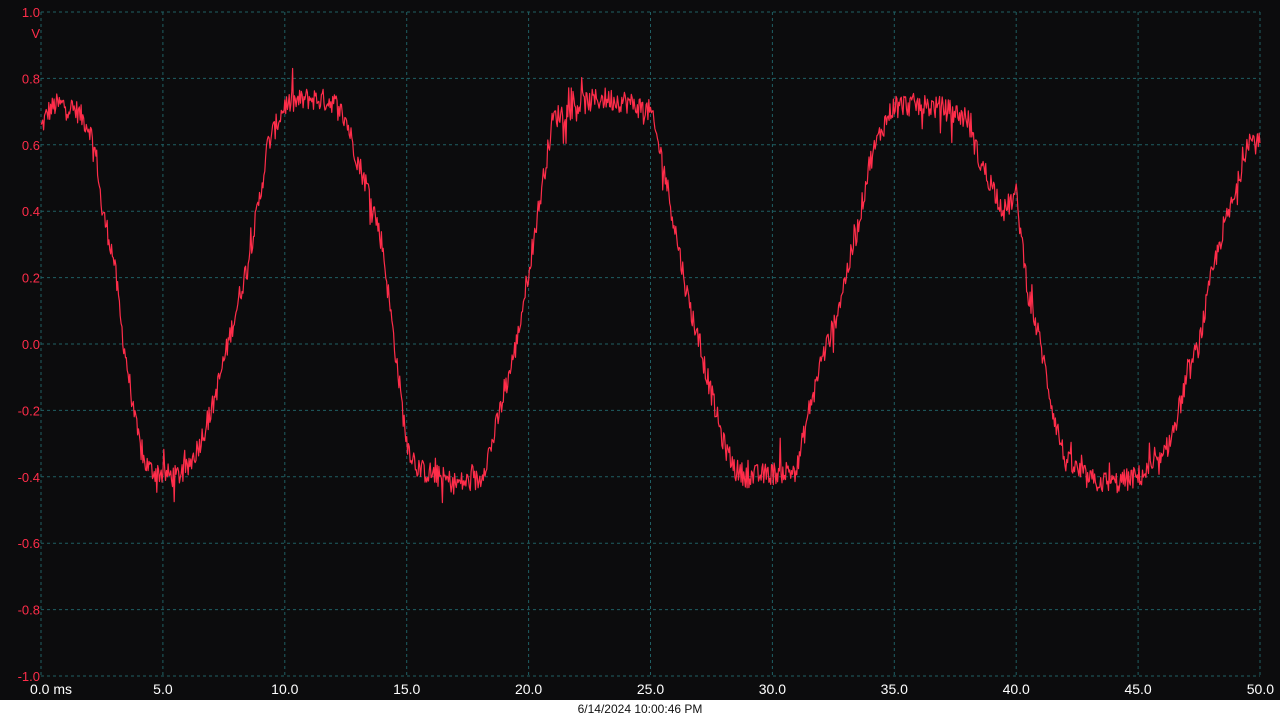 This screenshot has height=720, width=1280. Describe the element at coordinates (51, 689) in the screenshot. I see `x-tick-label: 0.0 ms` at that location.